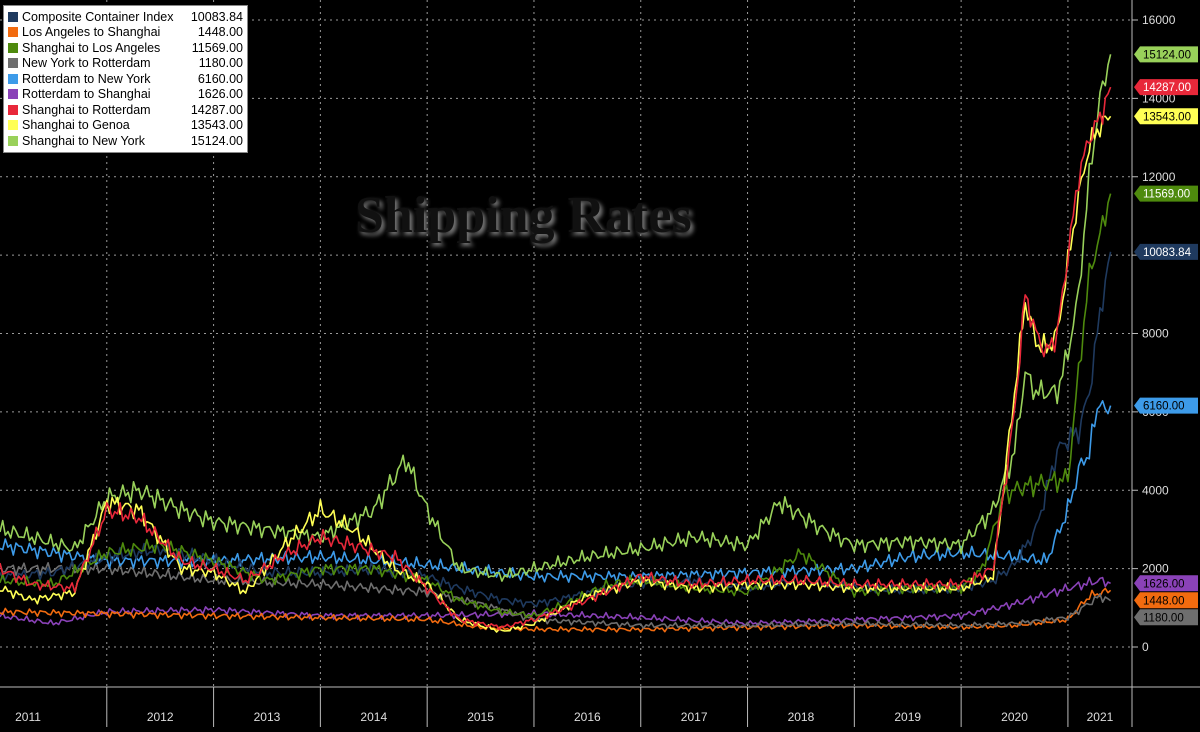  Describe the element at coordinates (216, 125) in the screenshot. I see `legend-series-value: 13543.00` at that location.